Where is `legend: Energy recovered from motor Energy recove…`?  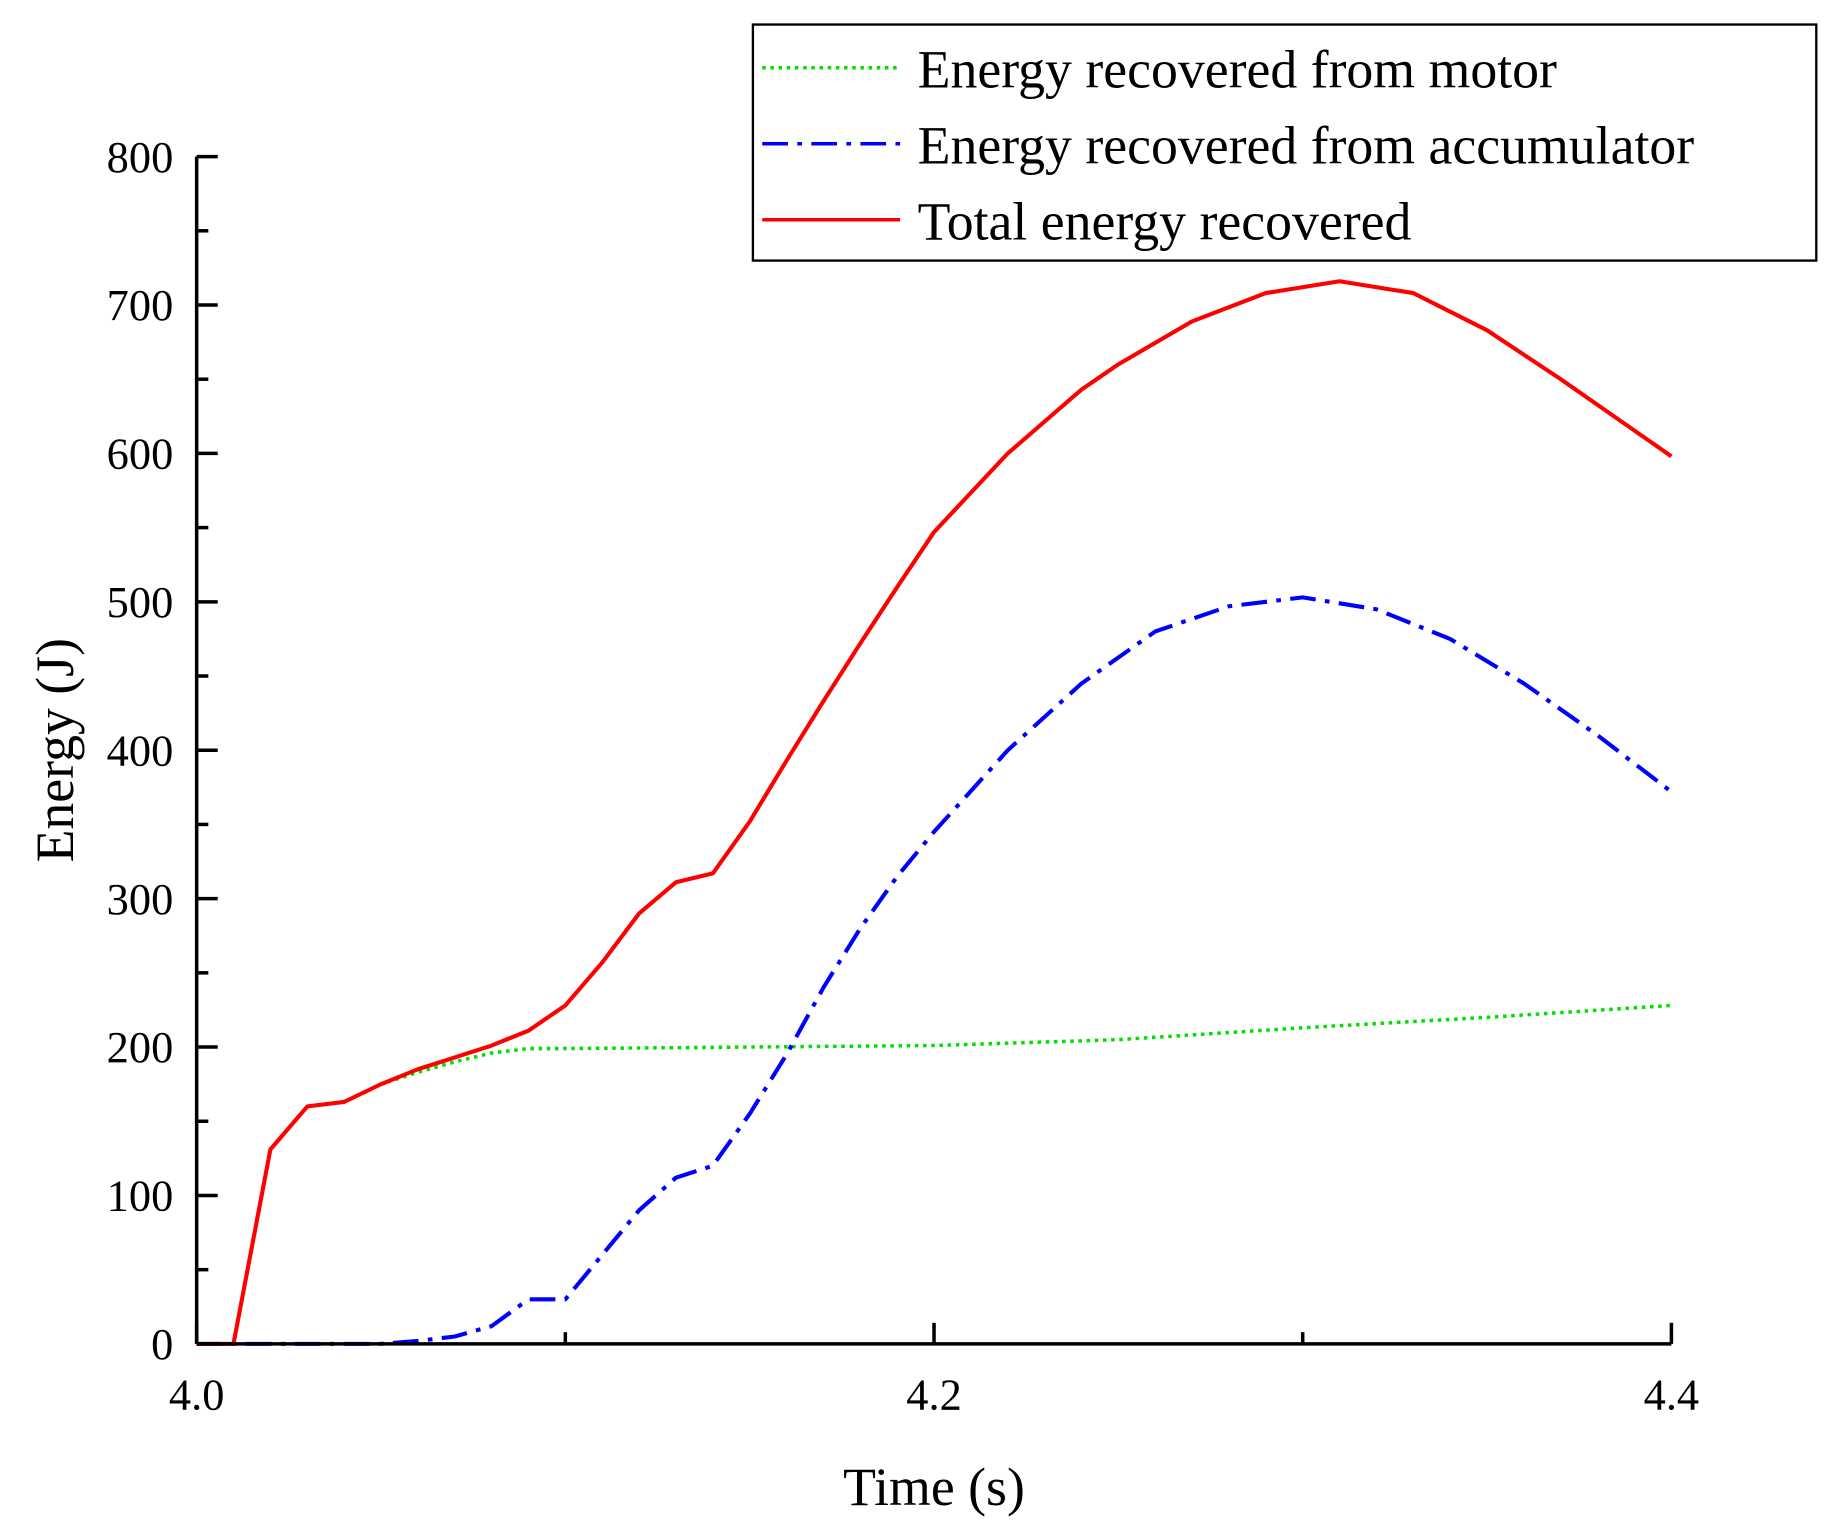
legend: Energy recovered from motor Energy recove… is located at coordinates (1284, 142).